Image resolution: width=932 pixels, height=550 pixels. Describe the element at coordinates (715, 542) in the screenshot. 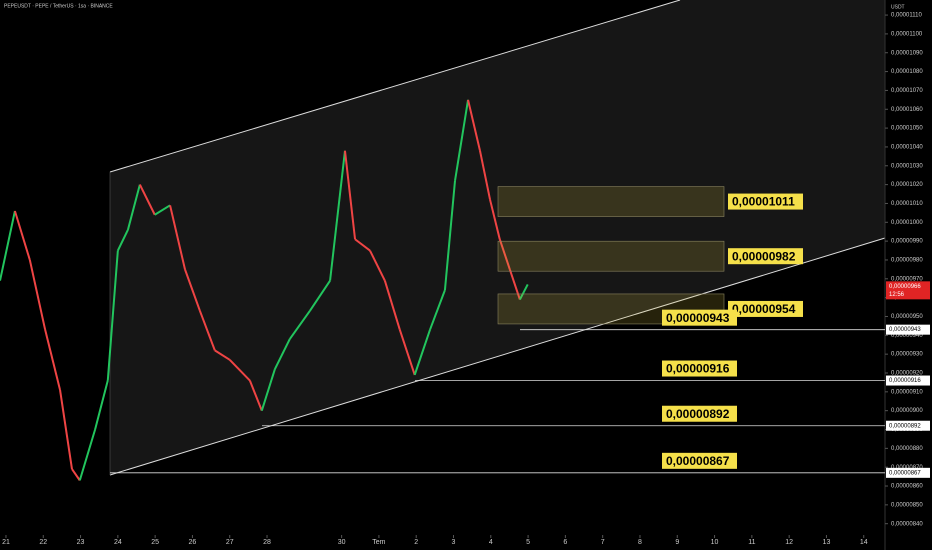

I see `x-tick-label: 10` at that location.